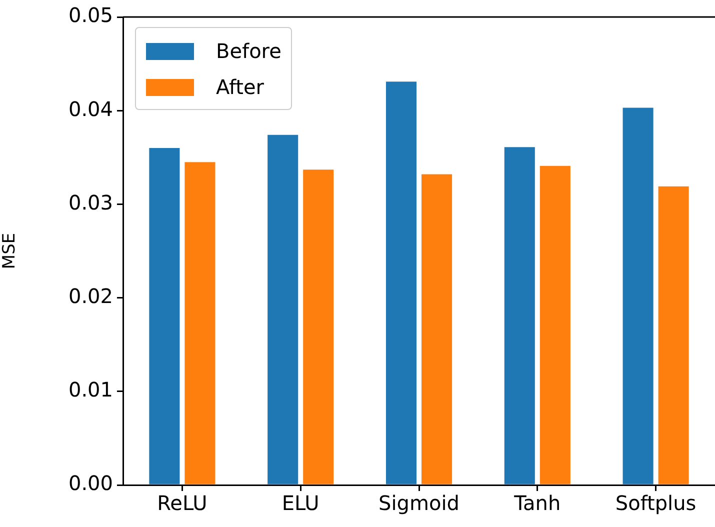 The width and height of the screenshot is (715, 527). What do you see at coordinates (90, 108) in the screenshot?
I see `y-tick-label: 0.04` at bounding box center [90, 108].